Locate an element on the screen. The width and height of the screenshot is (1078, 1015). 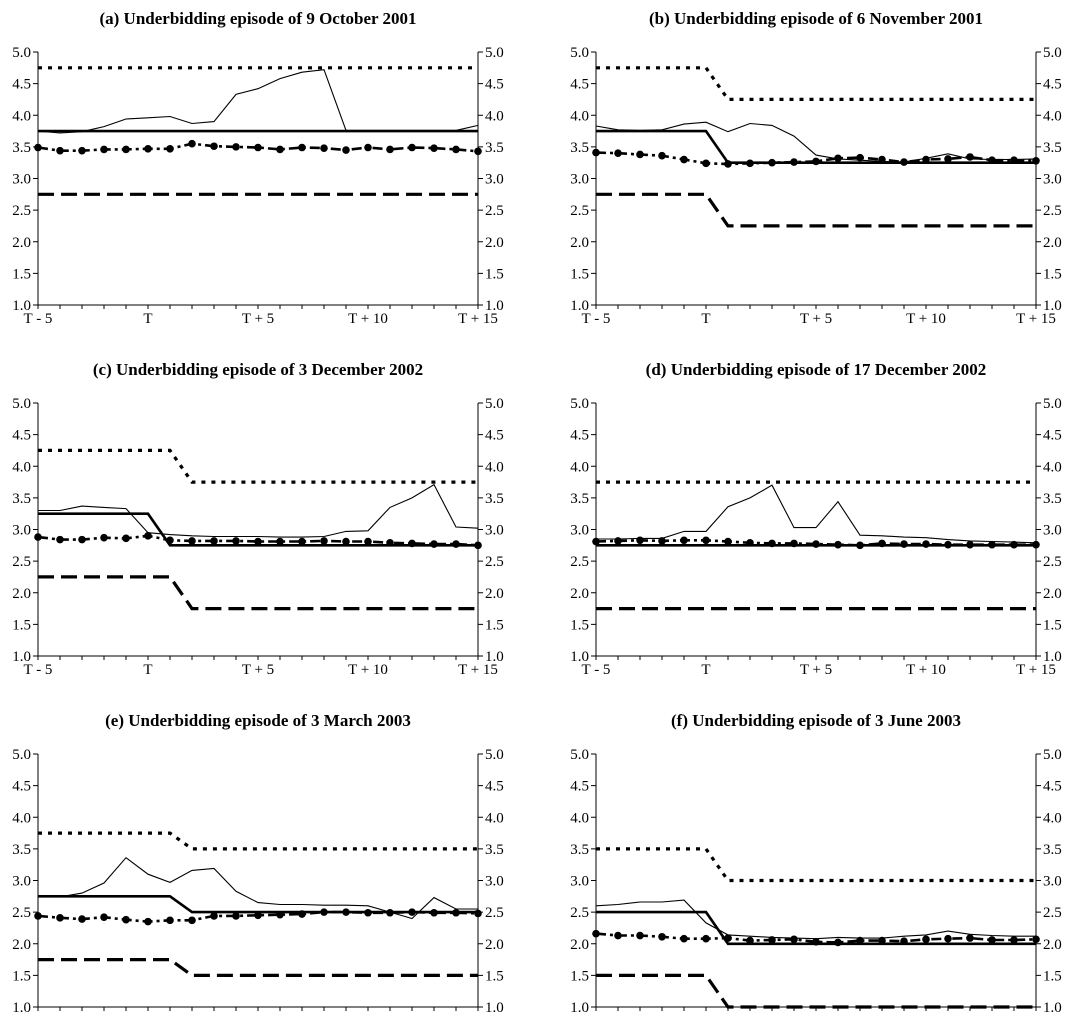
series-line-dash-dot-markers is located at coordinates (815, 542).